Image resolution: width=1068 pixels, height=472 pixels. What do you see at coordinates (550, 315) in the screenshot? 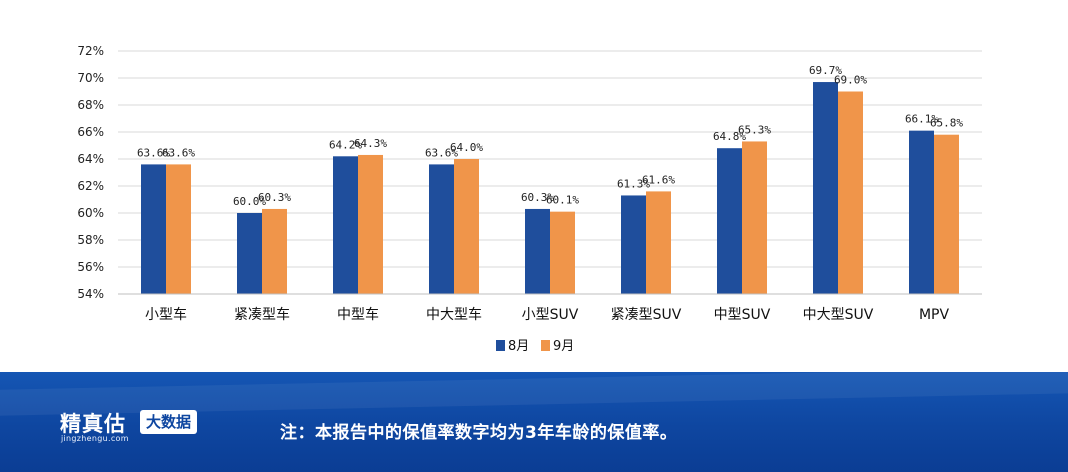
I see `x-tick-label: 小型SUV` at bounding box center [550, 315].